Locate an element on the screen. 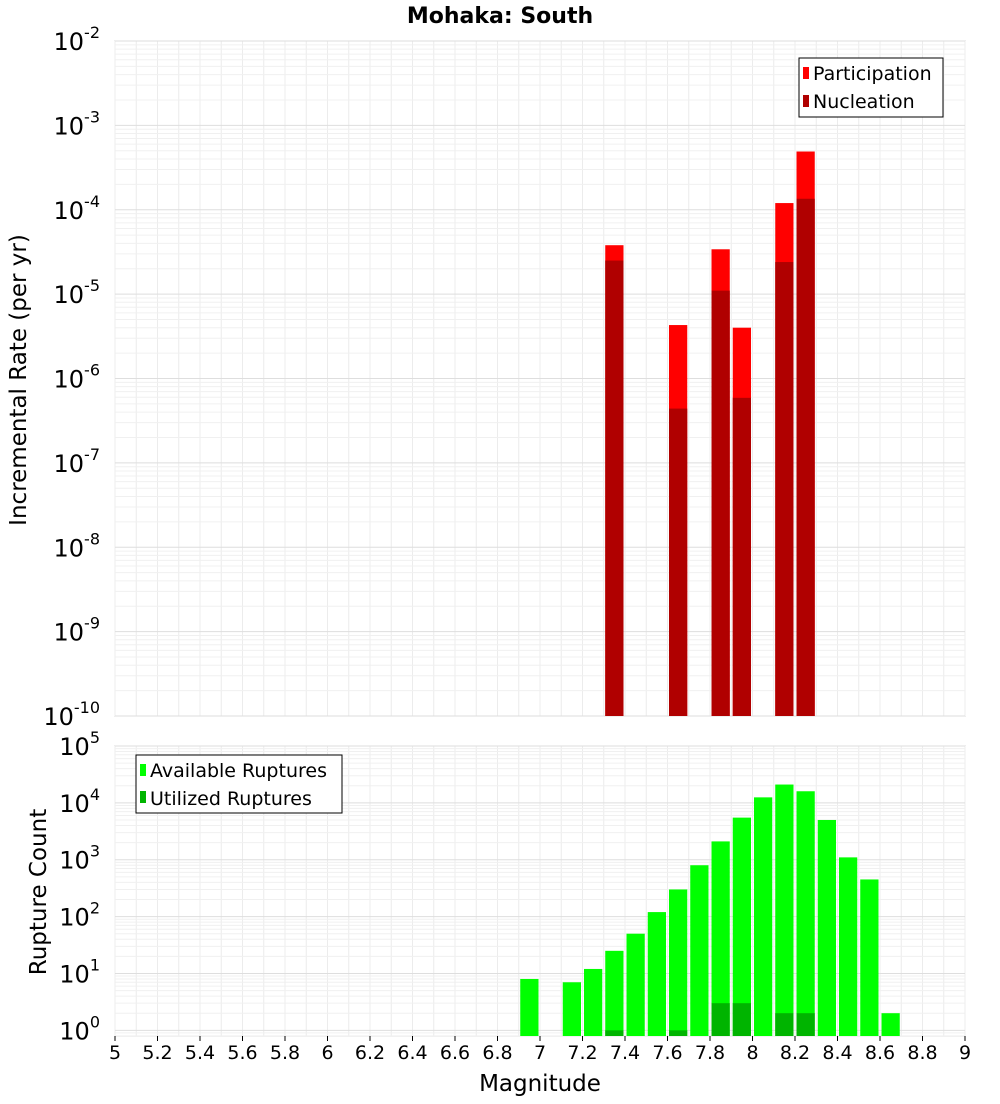 Image resolution: width=1000 pixels, height=1104 pixels. x-axis-label: Magnitude is located at coordinates (540, 1084).